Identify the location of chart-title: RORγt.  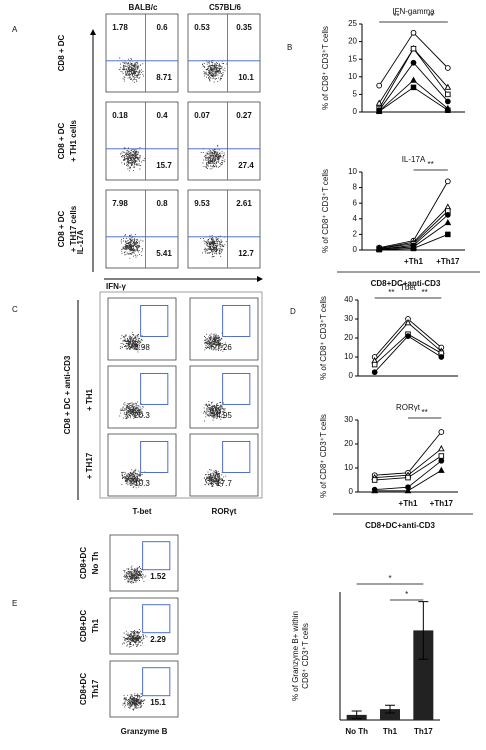
(408, 407).